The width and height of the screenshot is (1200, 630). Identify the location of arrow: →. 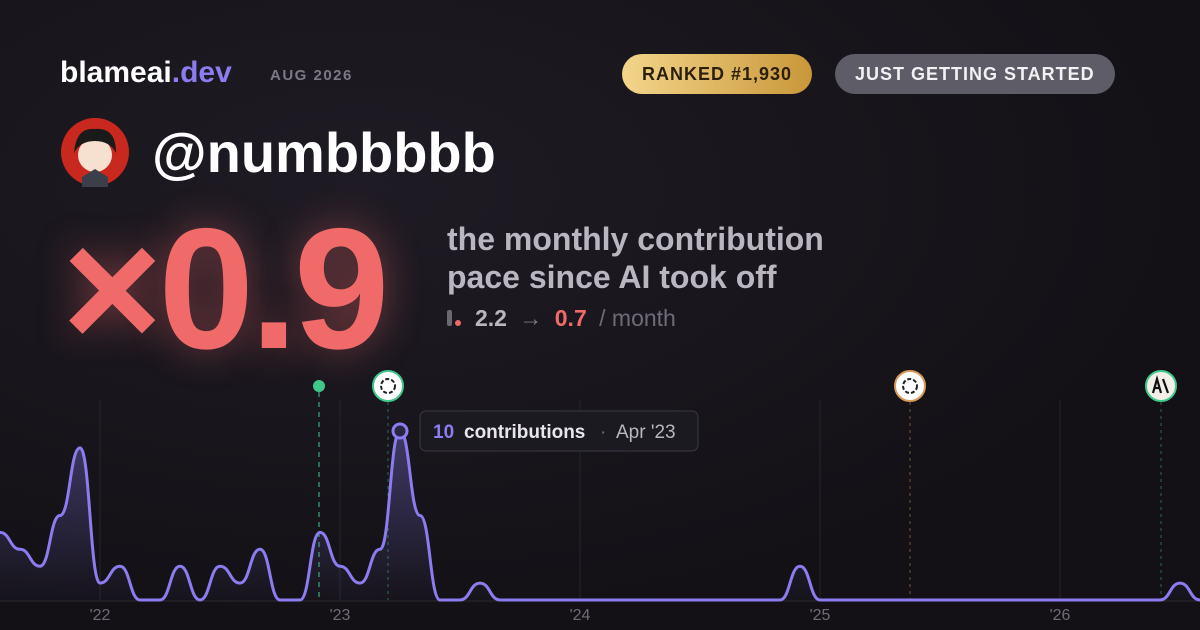
(531, 318).